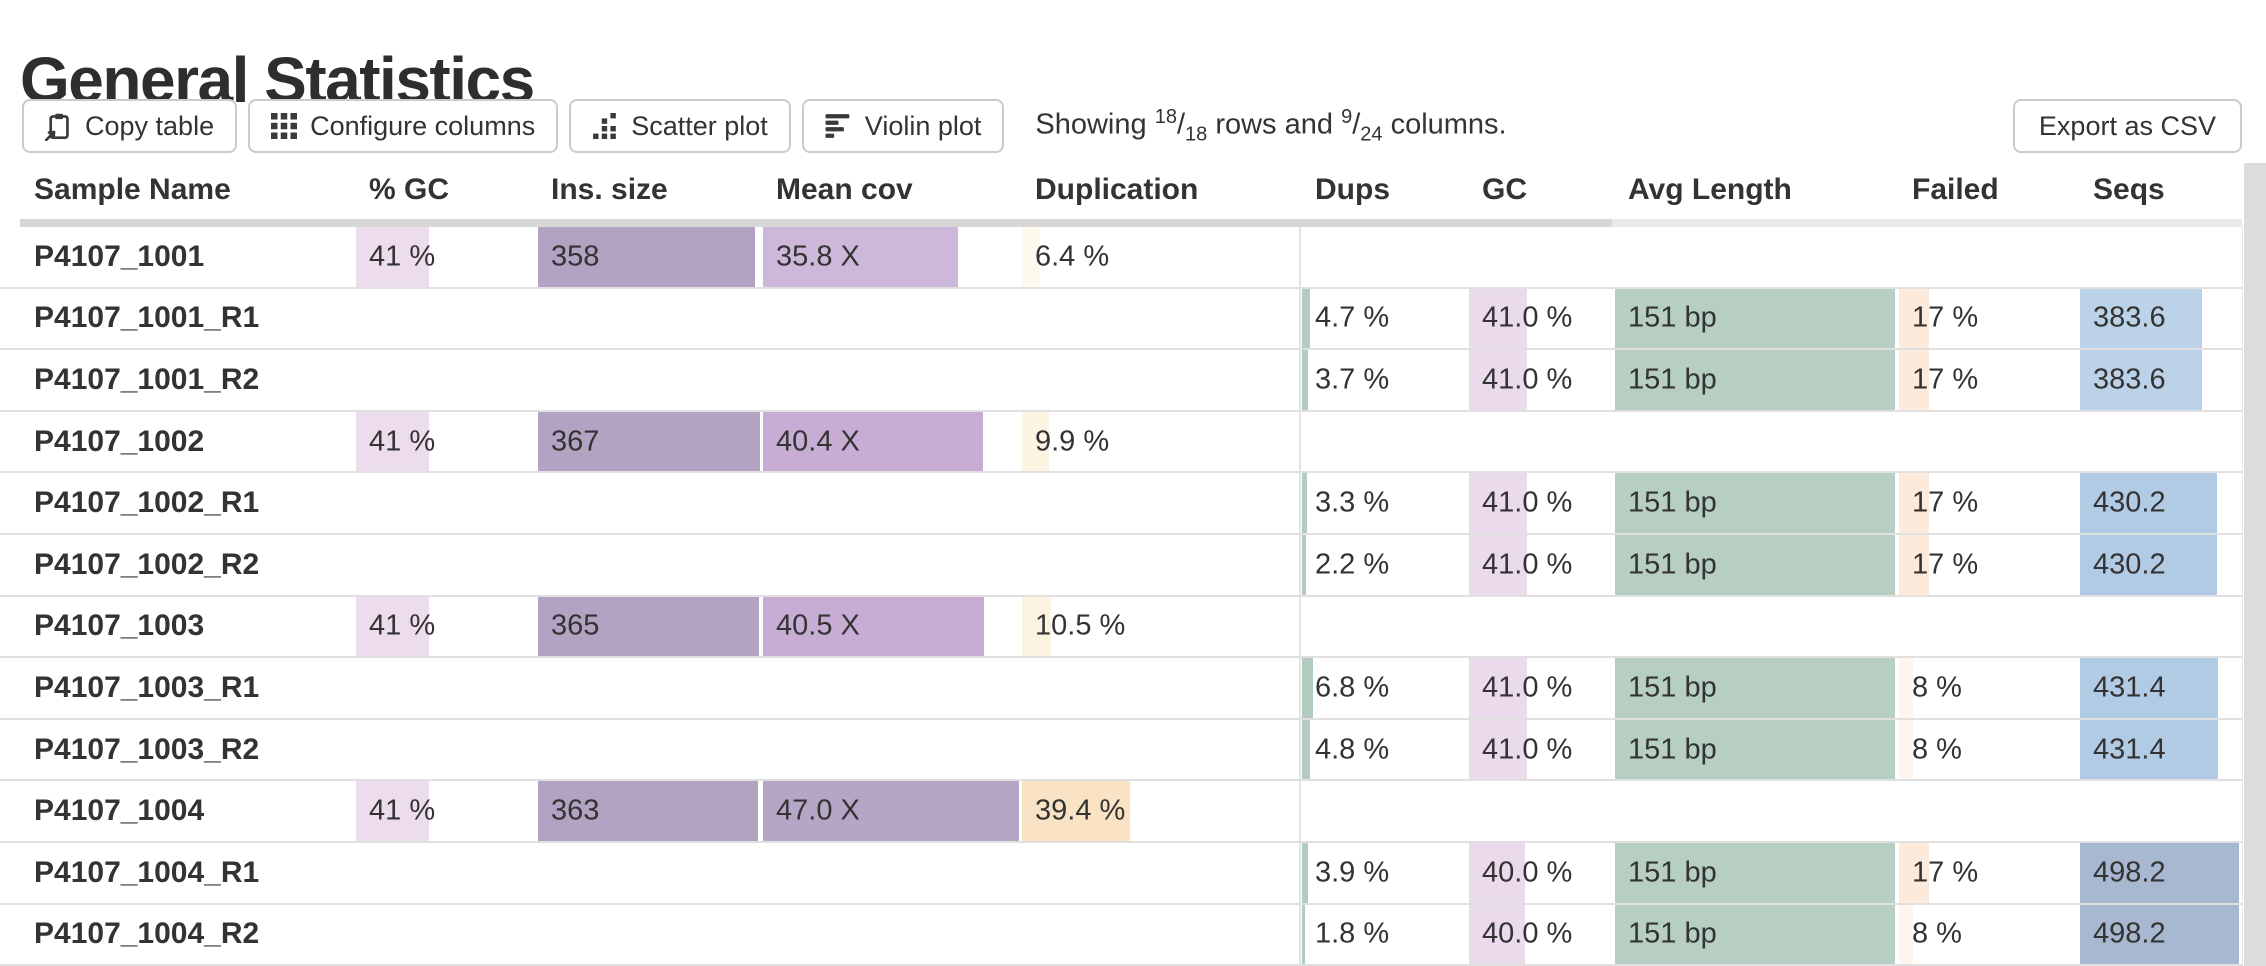 The width and height of the screenshot is (2266, 966). I want to click on vertical-scrollbar, so click(2255, 564).